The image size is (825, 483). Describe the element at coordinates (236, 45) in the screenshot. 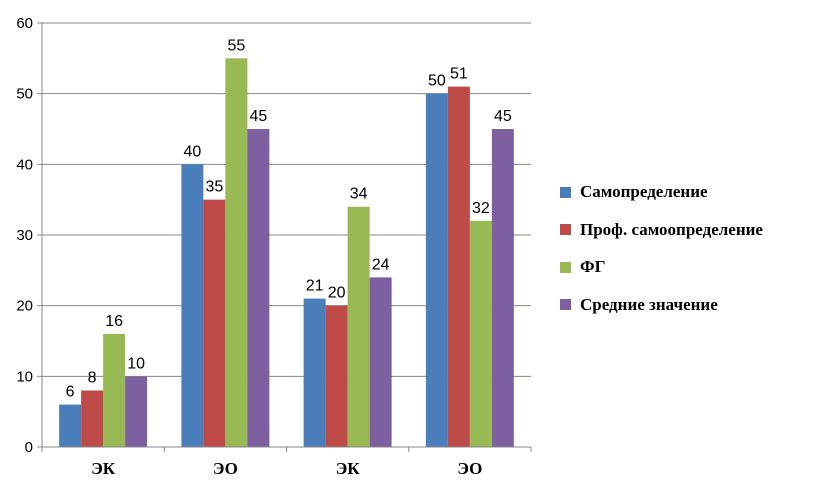

I see `data-label: 55` at that location.